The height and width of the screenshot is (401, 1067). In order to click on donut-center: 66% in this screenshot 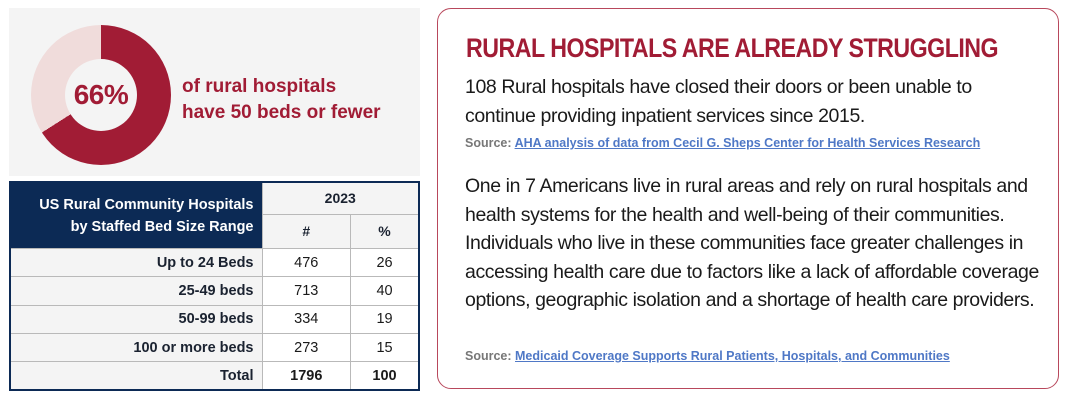, I will do `click(101, 95)`.